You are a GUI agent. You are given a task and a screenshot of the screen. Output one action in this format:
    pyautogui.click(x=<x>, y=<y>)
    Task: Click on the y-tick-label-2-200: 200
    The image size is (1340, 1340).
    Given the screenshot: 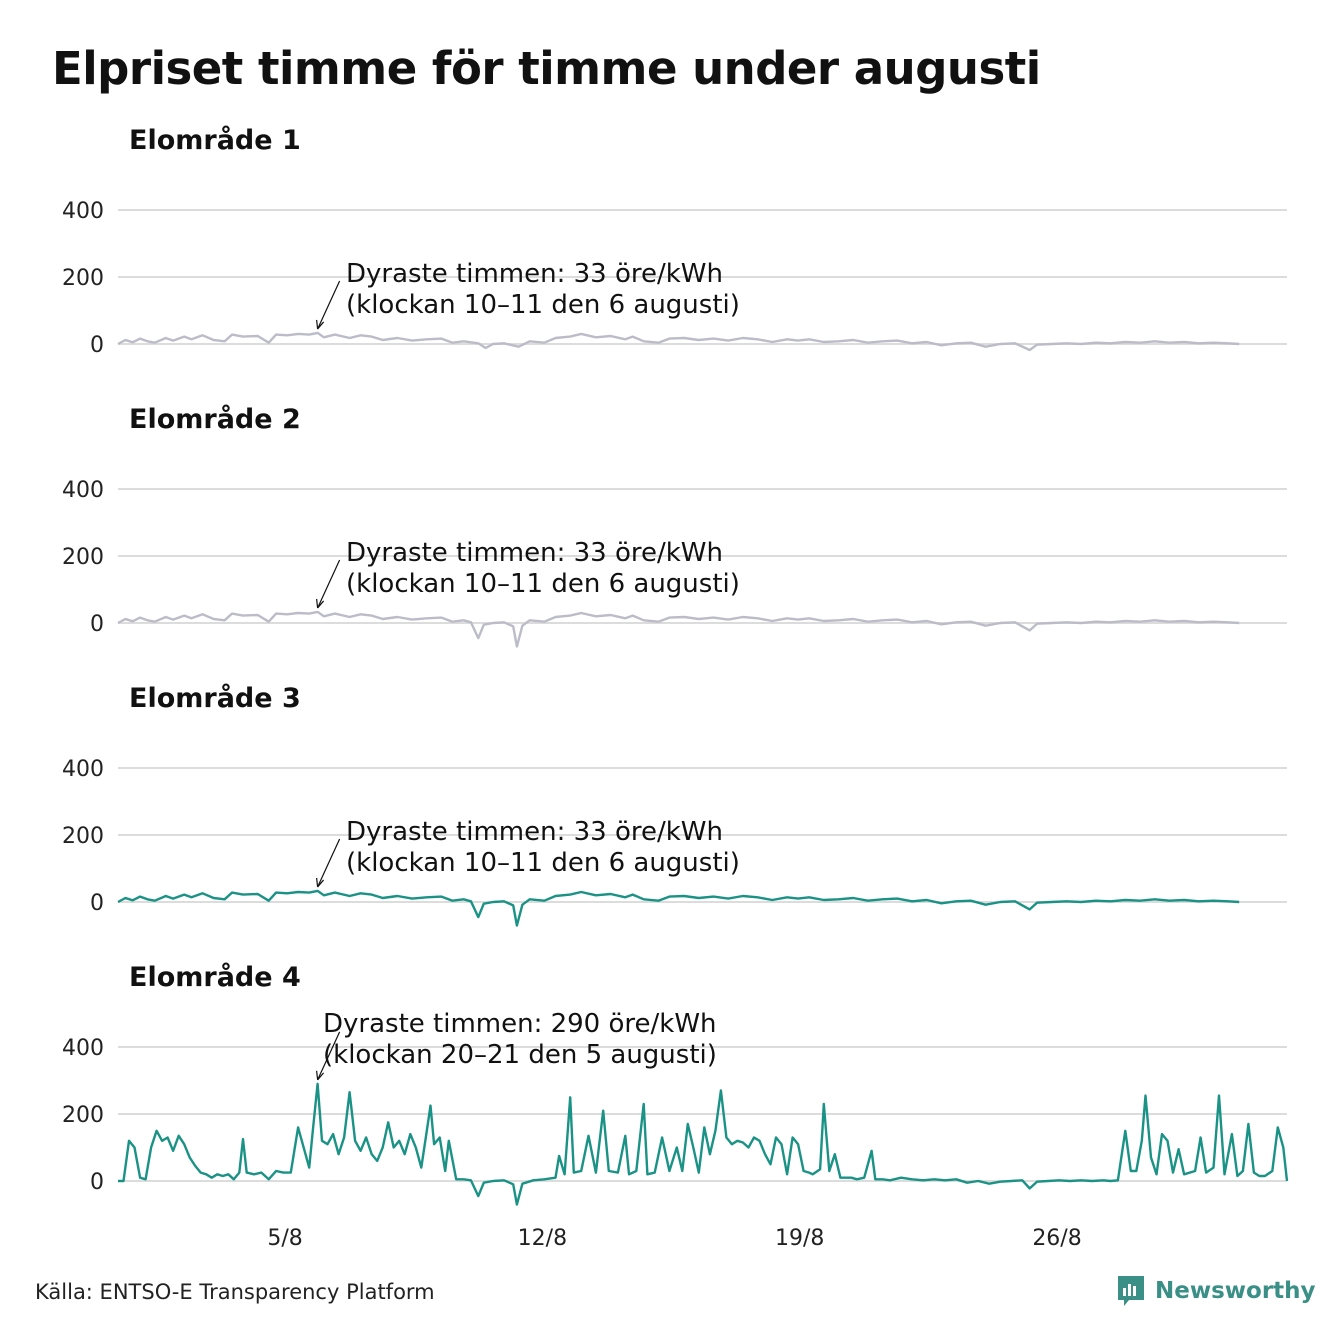 What is the action you would take?
    pyautogui.click(x=83, y=557)
    